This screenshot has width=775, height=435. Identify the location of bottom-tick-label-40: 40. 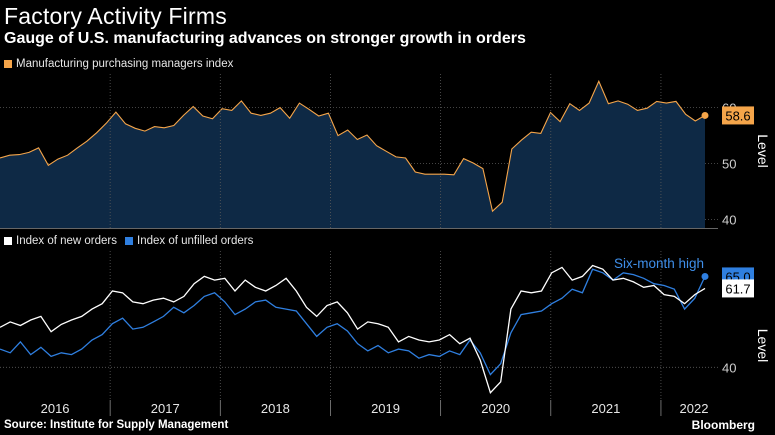
(729, 367).